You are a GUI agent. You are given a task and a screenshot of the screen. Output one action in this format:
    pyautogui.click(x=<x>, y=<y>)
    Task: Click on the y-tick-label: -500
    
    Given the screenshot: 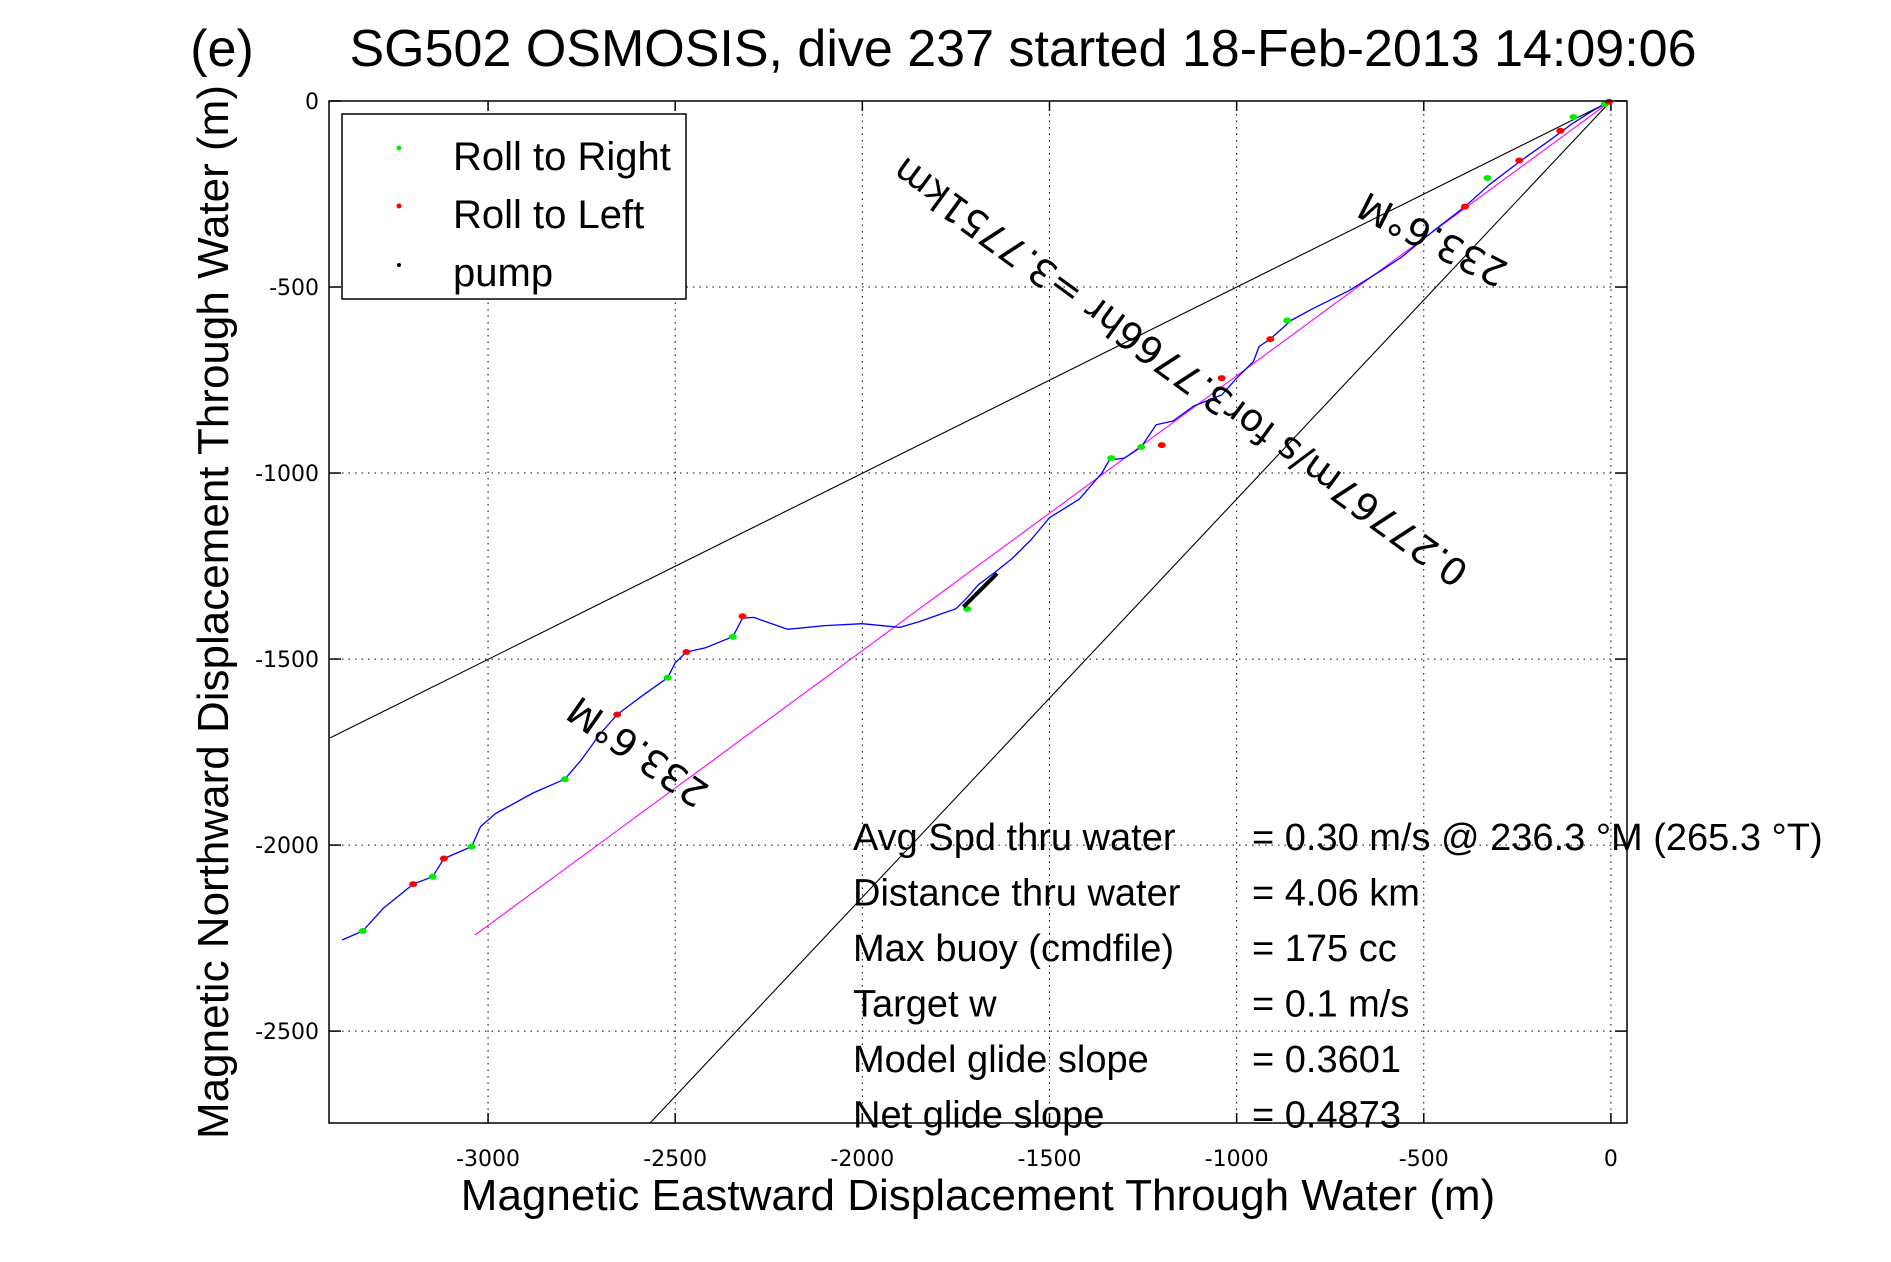 What is the action you would take?
    pyautogui.click(x=294, y=288)
    